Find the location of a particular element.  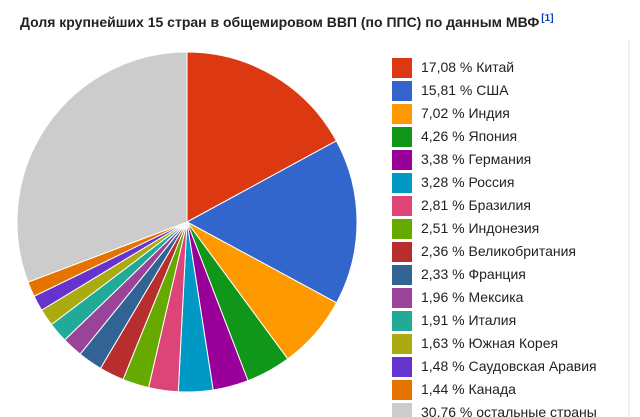

legend-value: 17,08 % is located at coordinates (446, 67).